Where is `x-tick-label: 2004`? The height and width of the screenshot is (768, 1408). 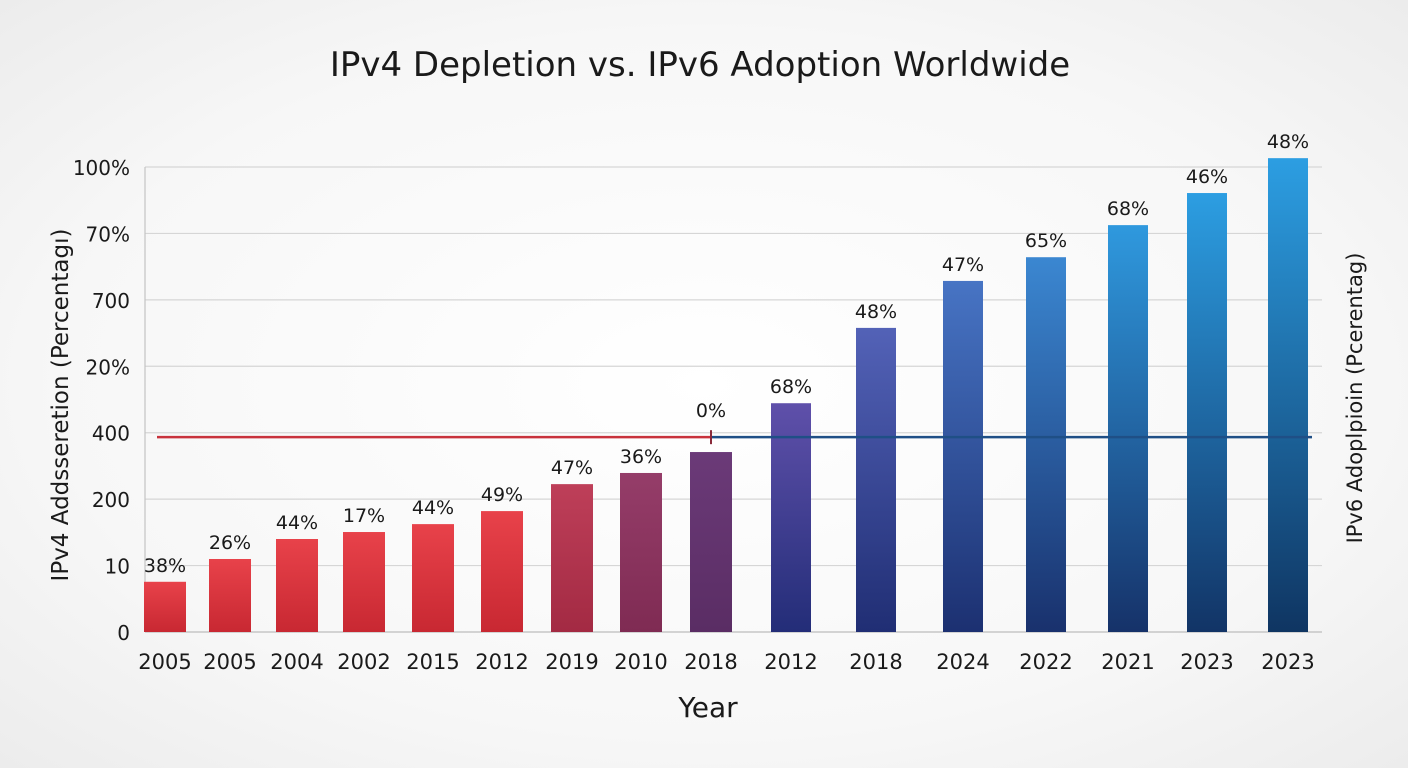
x-tick-label: 2004 is located at coordinates (296, 662).